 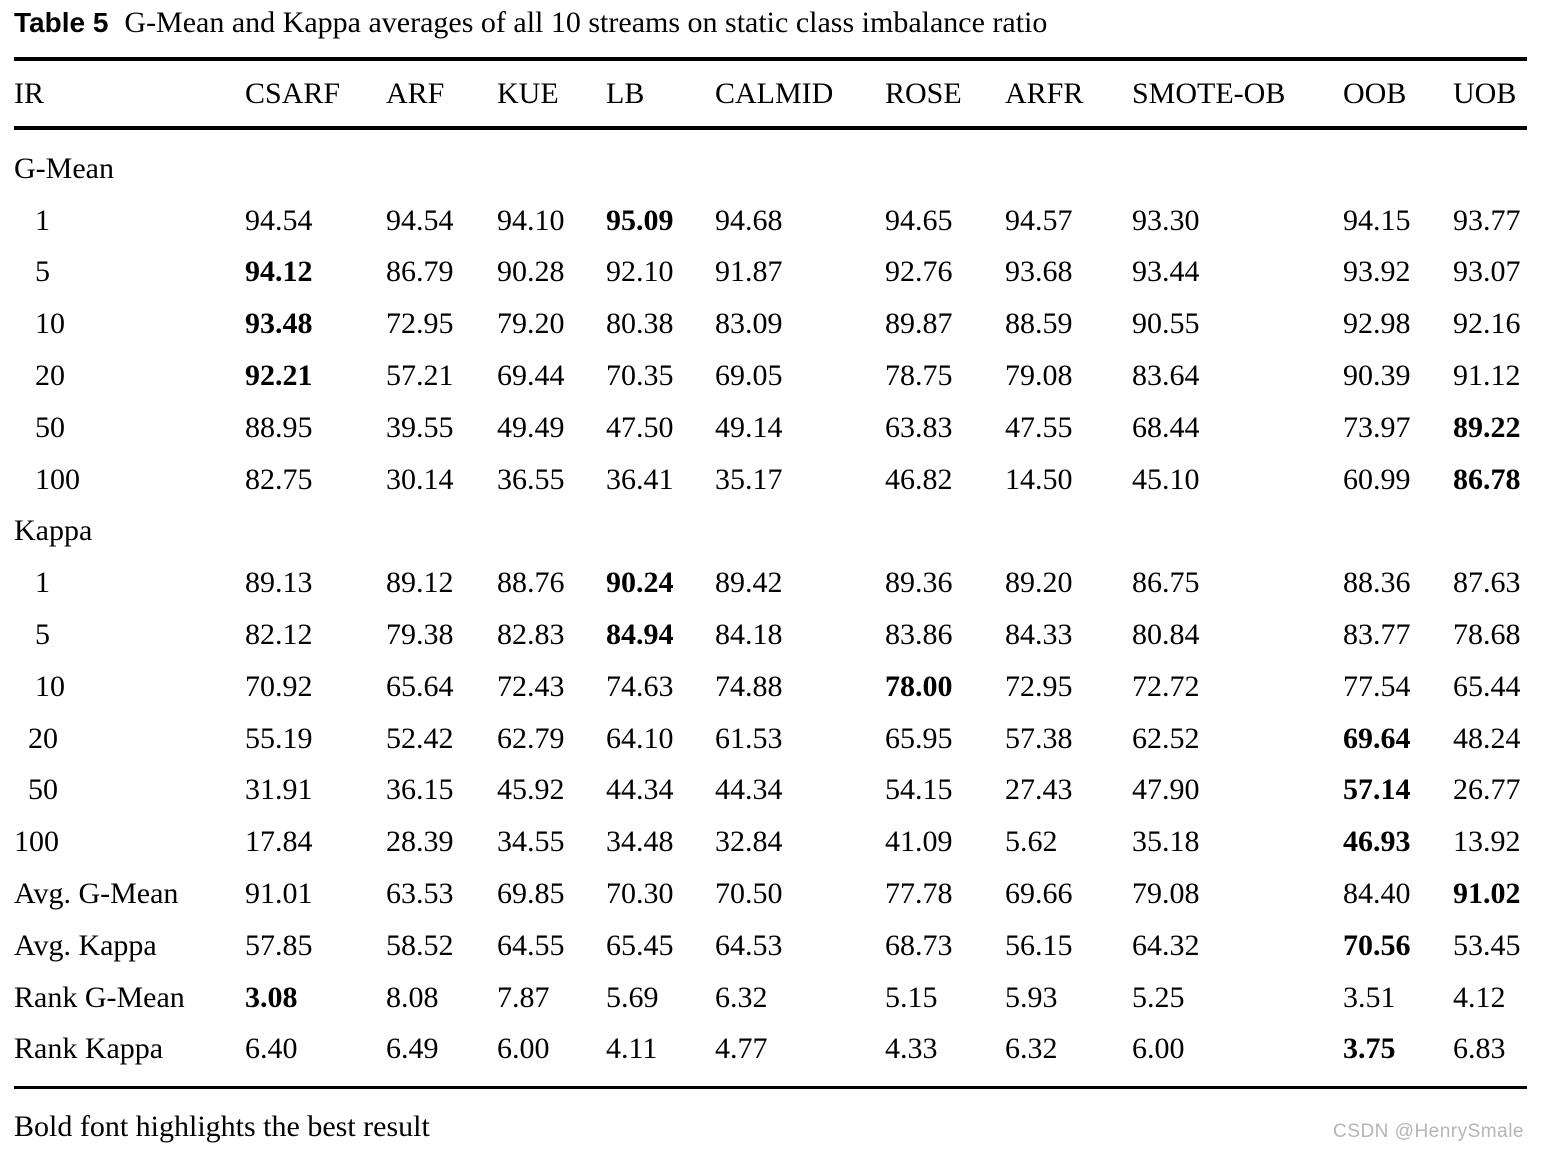 What do you see at coordinates (640, 220) in the screenshot?
I see `table-cell-best: 95.09` at bounding box center [640, 220].